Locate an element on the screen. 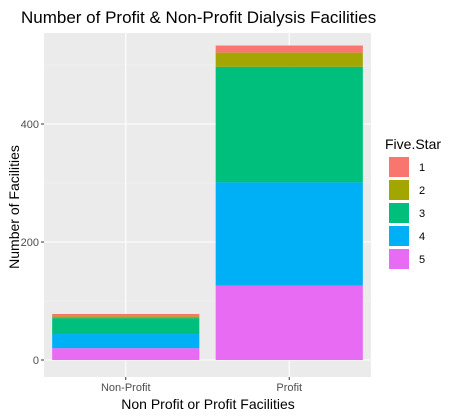 The image size is (462, 418). legend-label-3: 3 is located at coordinates (422, 214).